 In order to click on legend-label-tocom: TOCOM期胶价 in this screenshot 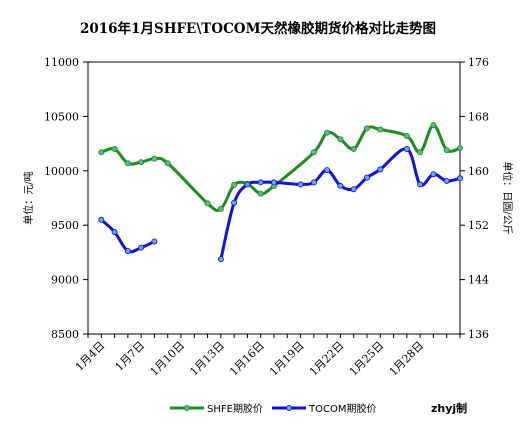, I will do `click(342, 408)`.